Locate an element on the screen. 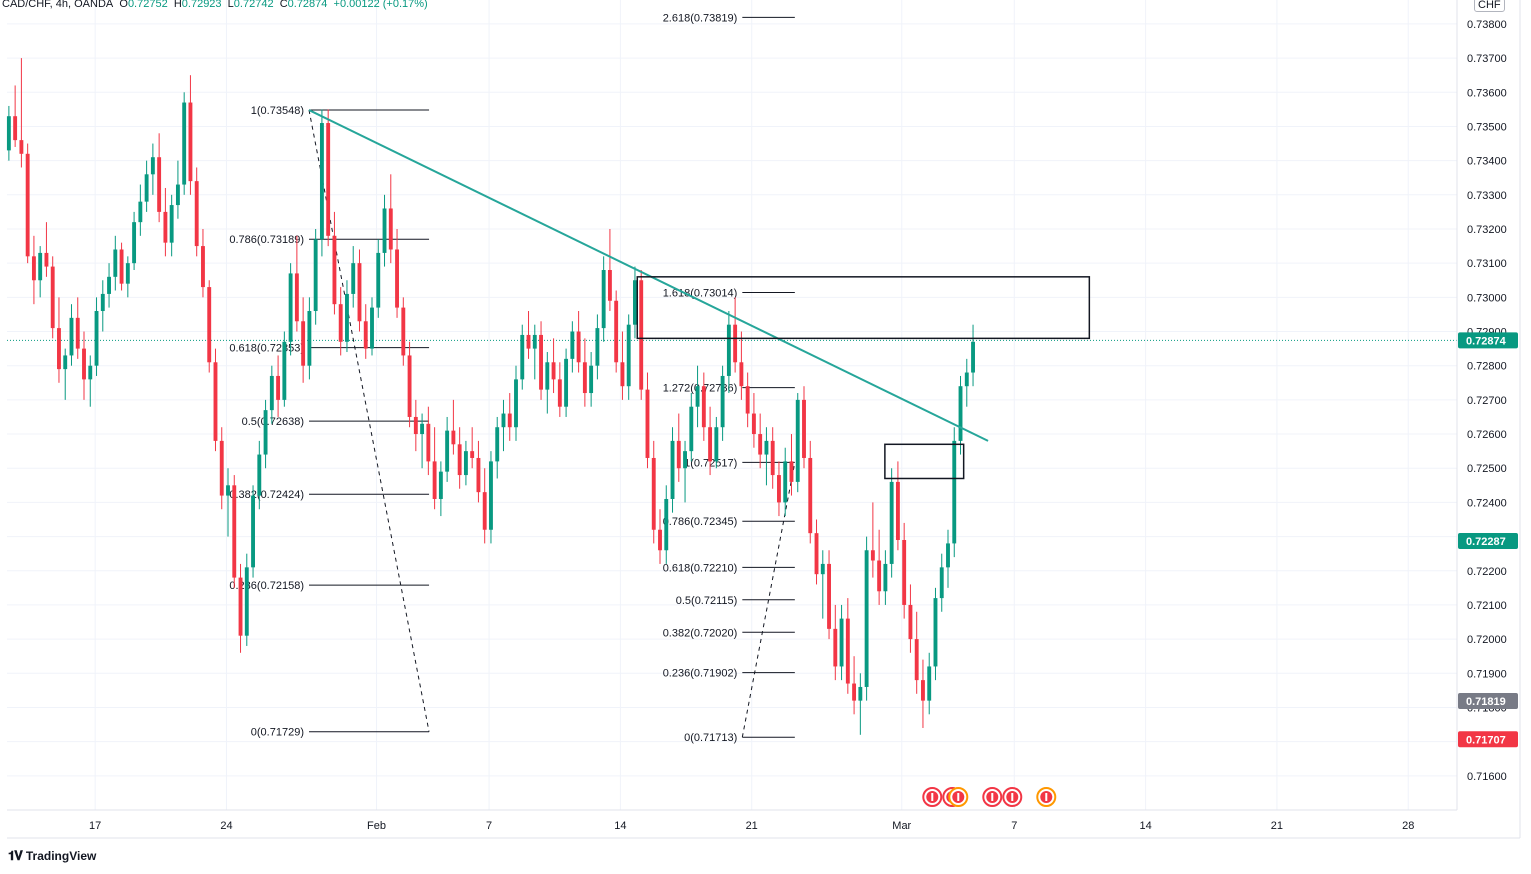  symbol-label: CAD/CHF, 4h, OANDA is located at coordinates (58, 5).